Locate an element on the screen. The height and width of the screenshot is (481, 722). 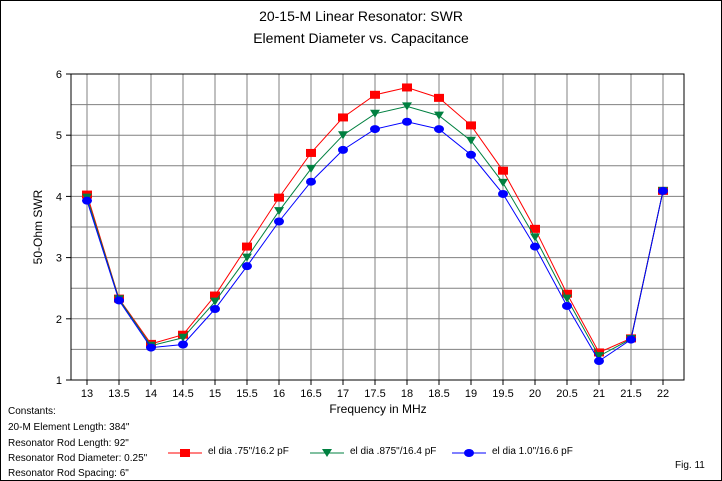
chart-subtitle: Element Diameter vs. Capacitance is located at coordinates (361, 38).